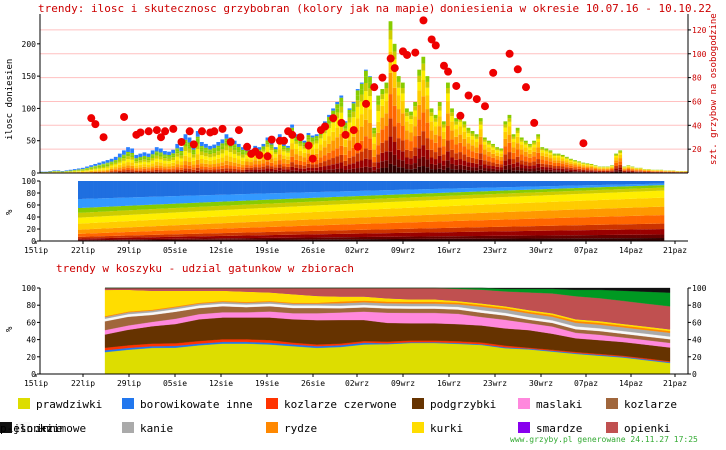 The height and width of the screenshot is (450, 726). Describe the element at coordinates (371, 211) in the screenshot. I see `middle-chart` at that location.